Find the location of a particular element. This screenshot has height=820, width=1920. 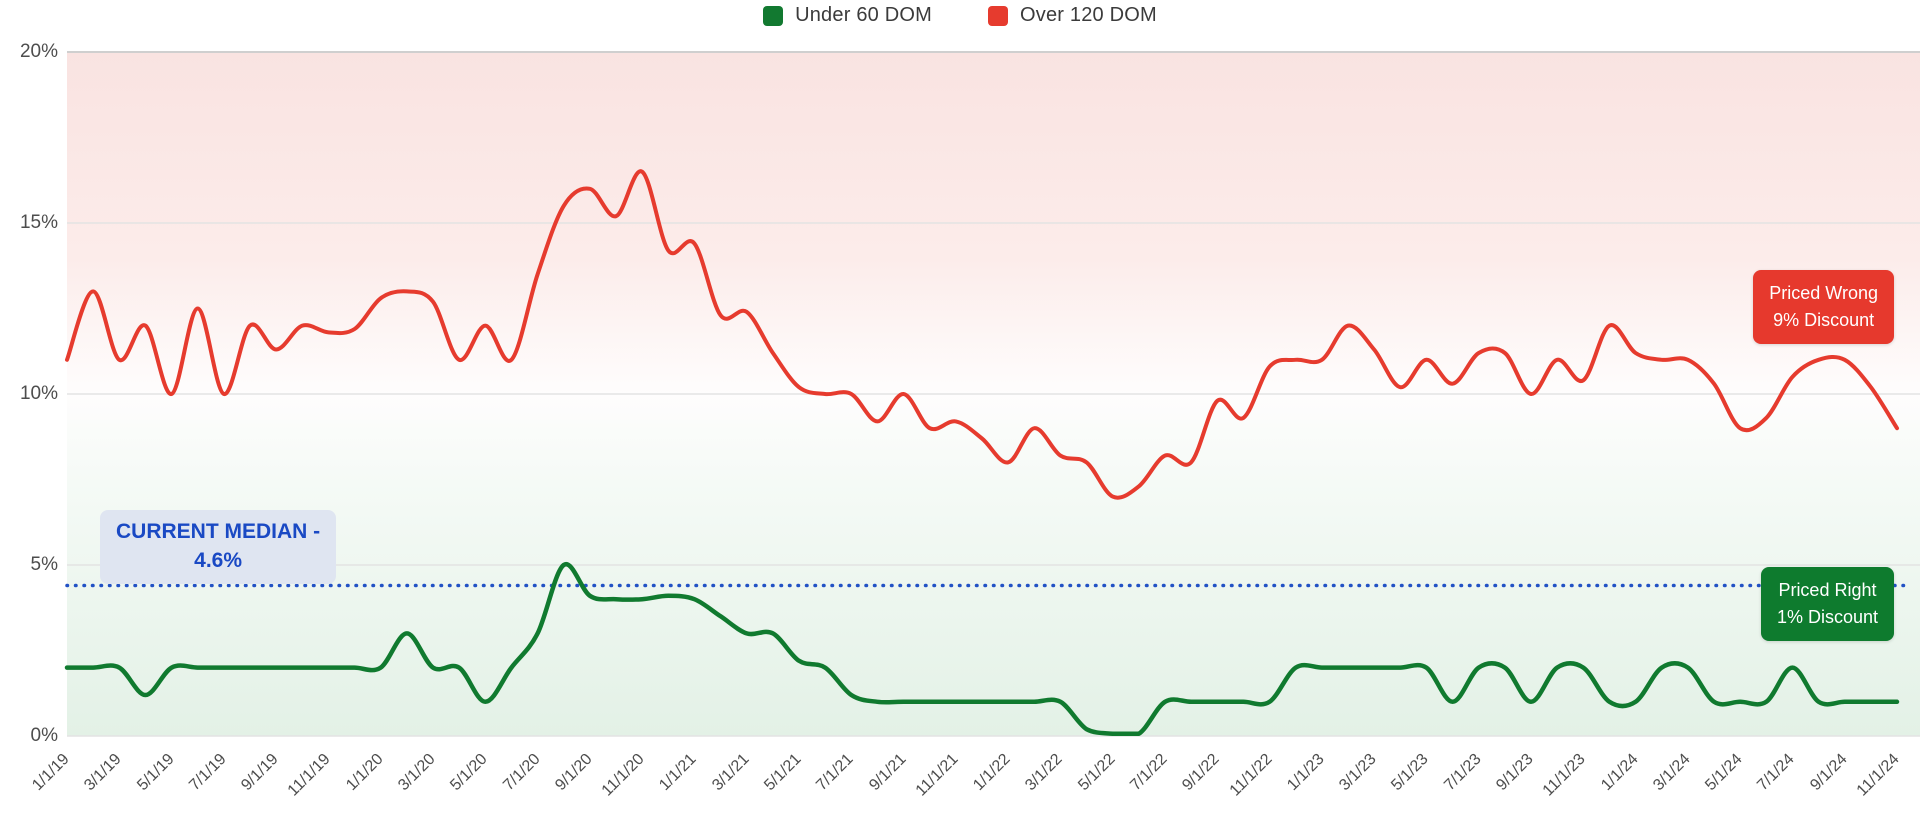

priced-right-badge: Priced Right 1% Discount is located at coordinates (1827, 604).